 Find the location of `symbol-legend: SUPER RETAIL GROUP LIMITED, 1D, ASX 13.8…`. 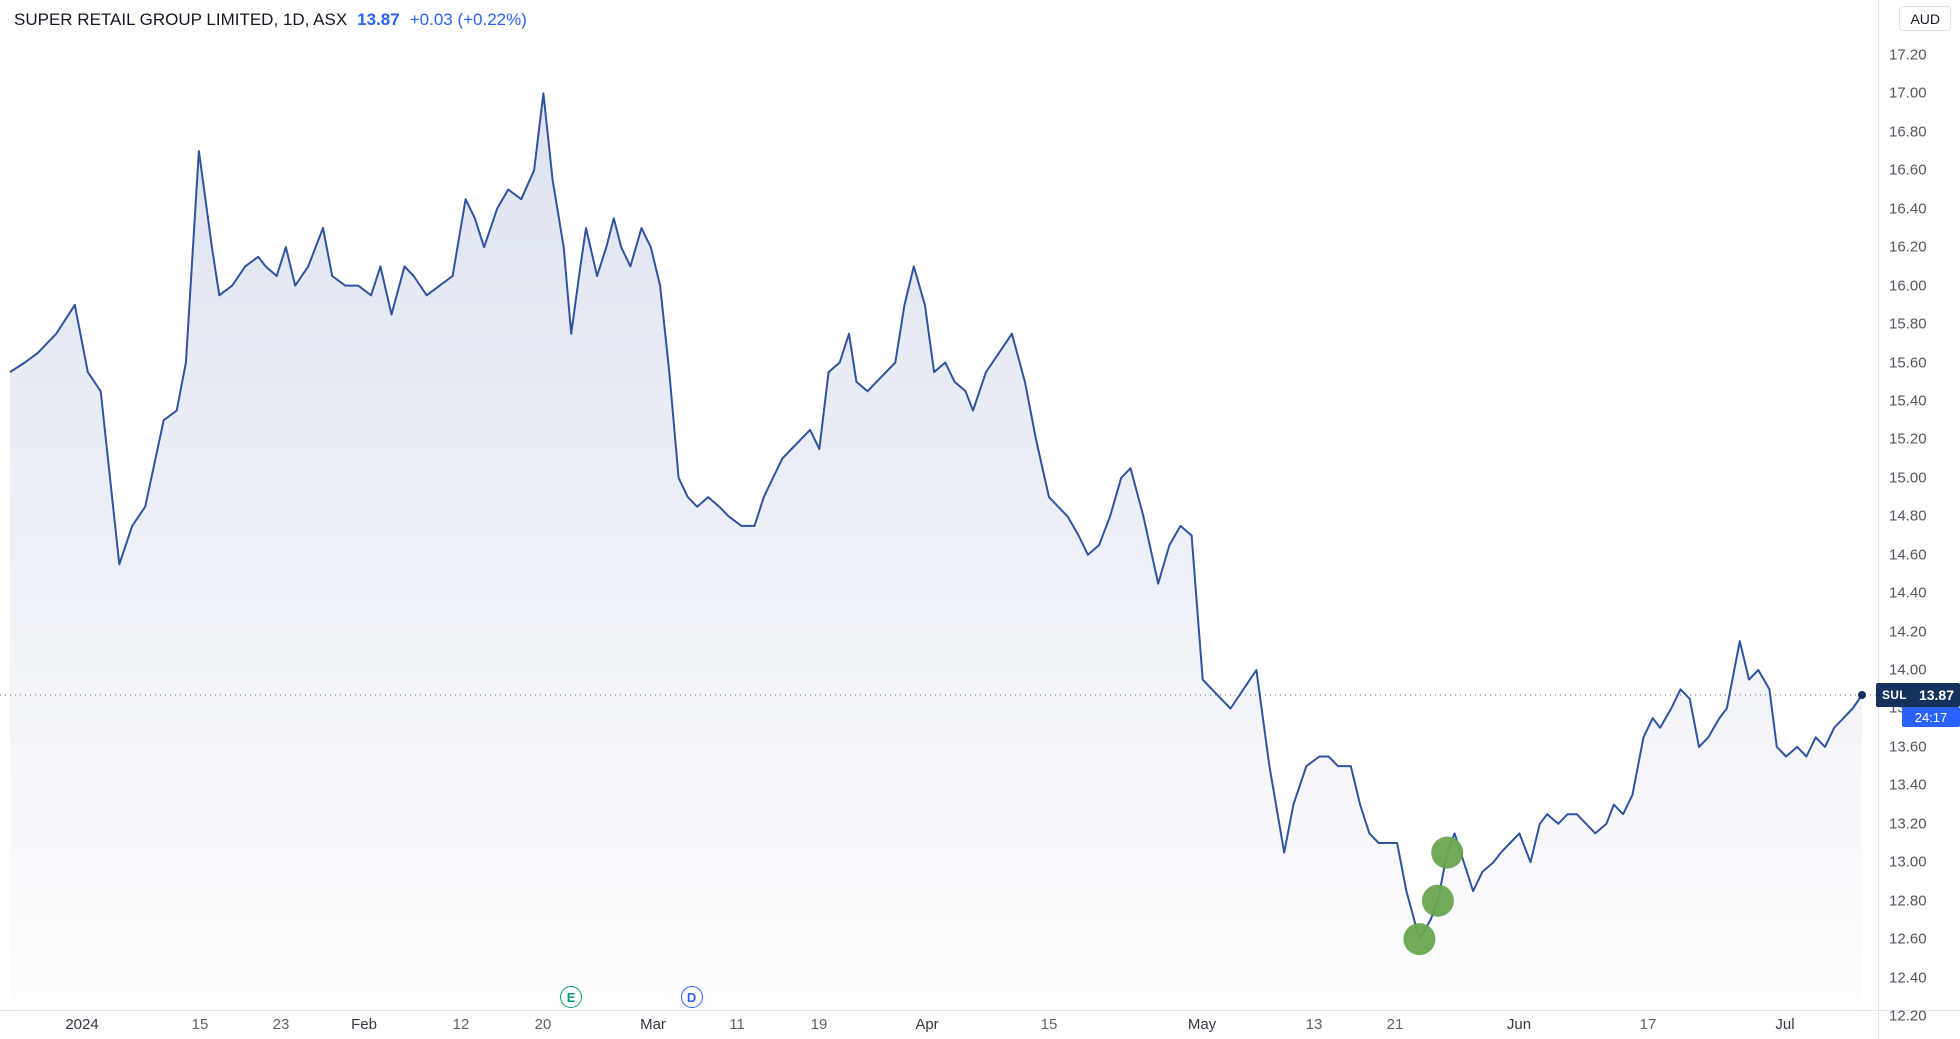

symbol-legend: SUPER RETAIL GROUP LIMITED, 1D, ASX 13.8… is located at coordinates (270, 20).